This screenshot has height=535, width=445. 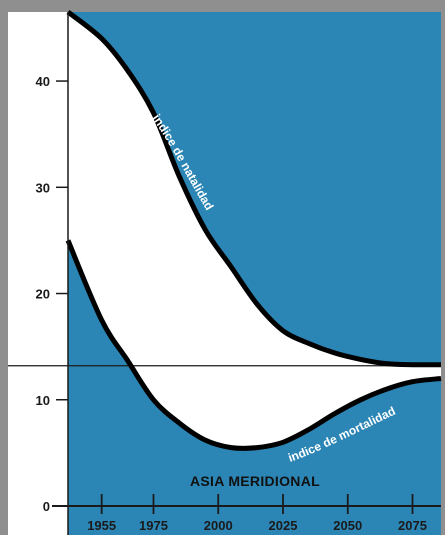 What do you see at coordinates (283, 525) in the screenshot?
I see `x-tick-label: 2025` at bounding box center [283, 525].